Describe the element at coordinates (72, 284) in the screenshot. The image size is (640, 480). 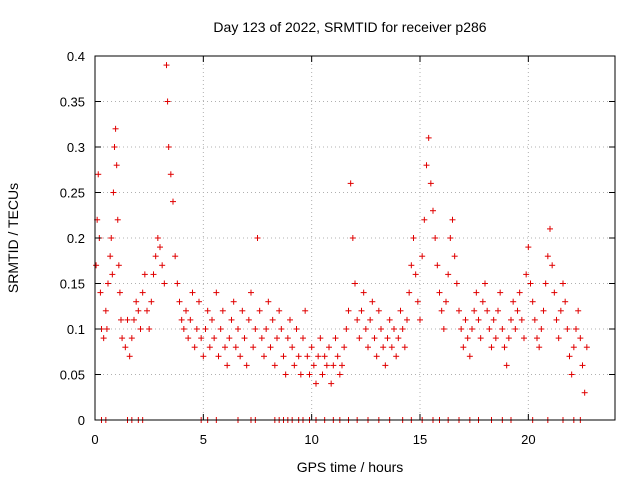
I see `y-tick-label: 0.15` at that location.